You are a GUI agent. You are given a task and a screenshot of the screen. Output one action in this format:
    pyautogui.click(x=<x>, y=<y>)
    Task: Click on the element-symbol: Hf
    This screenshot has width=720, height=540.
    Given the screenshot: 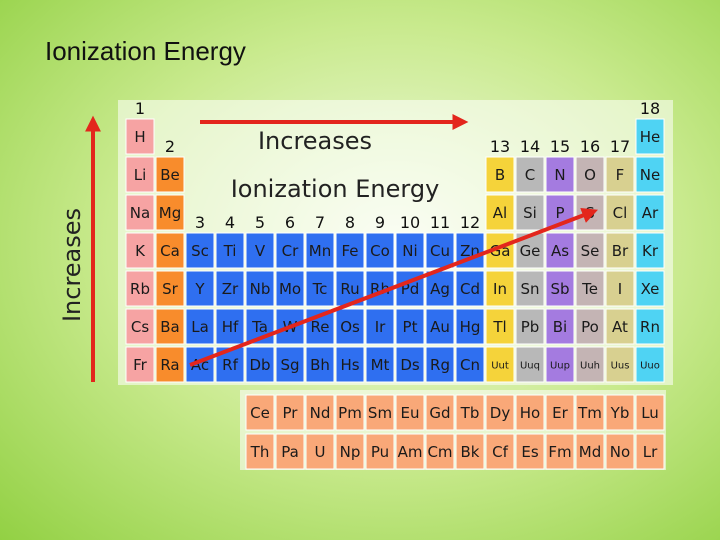 What is the action you would take?
    pyautogui.click(x=230, y=327)
    